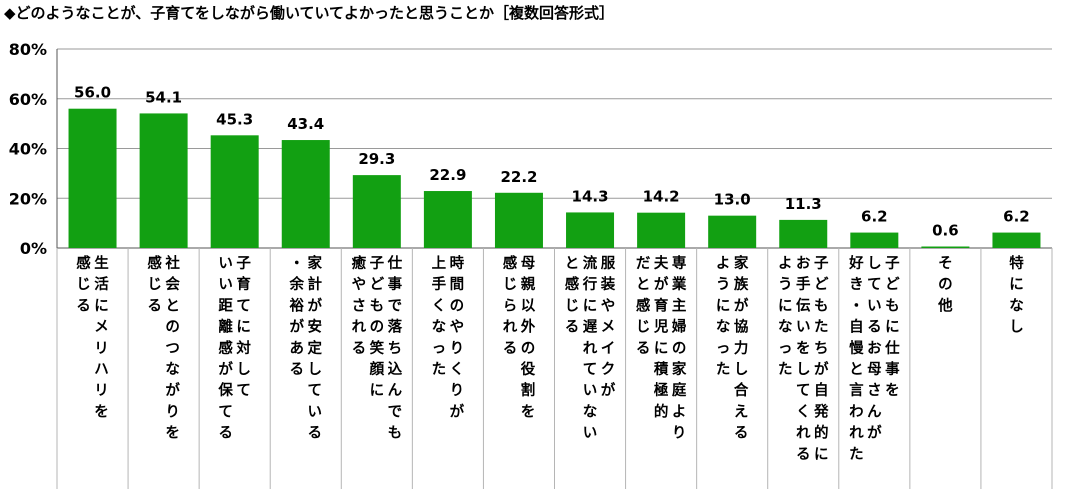 The height and width of the screenshot is (489, 1070). What do you see at coordinates (518, 177) in the screenshot?
I see `data-label: 22.2` at bounding box center [518, 177].